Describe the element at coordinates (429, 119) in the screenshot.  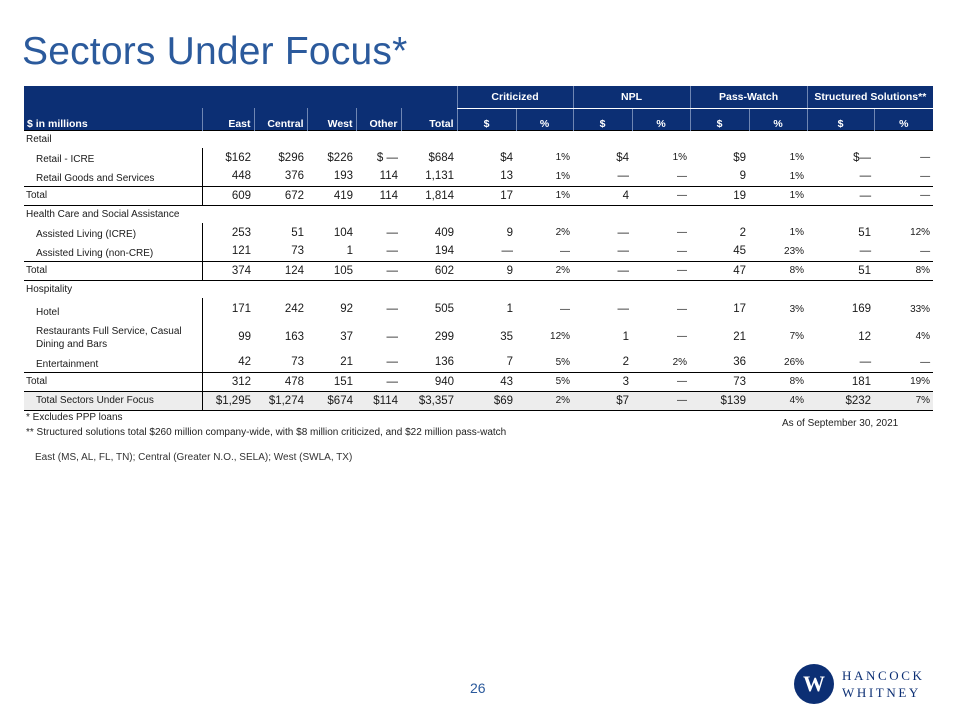
I see `column-header: Total` at that location.